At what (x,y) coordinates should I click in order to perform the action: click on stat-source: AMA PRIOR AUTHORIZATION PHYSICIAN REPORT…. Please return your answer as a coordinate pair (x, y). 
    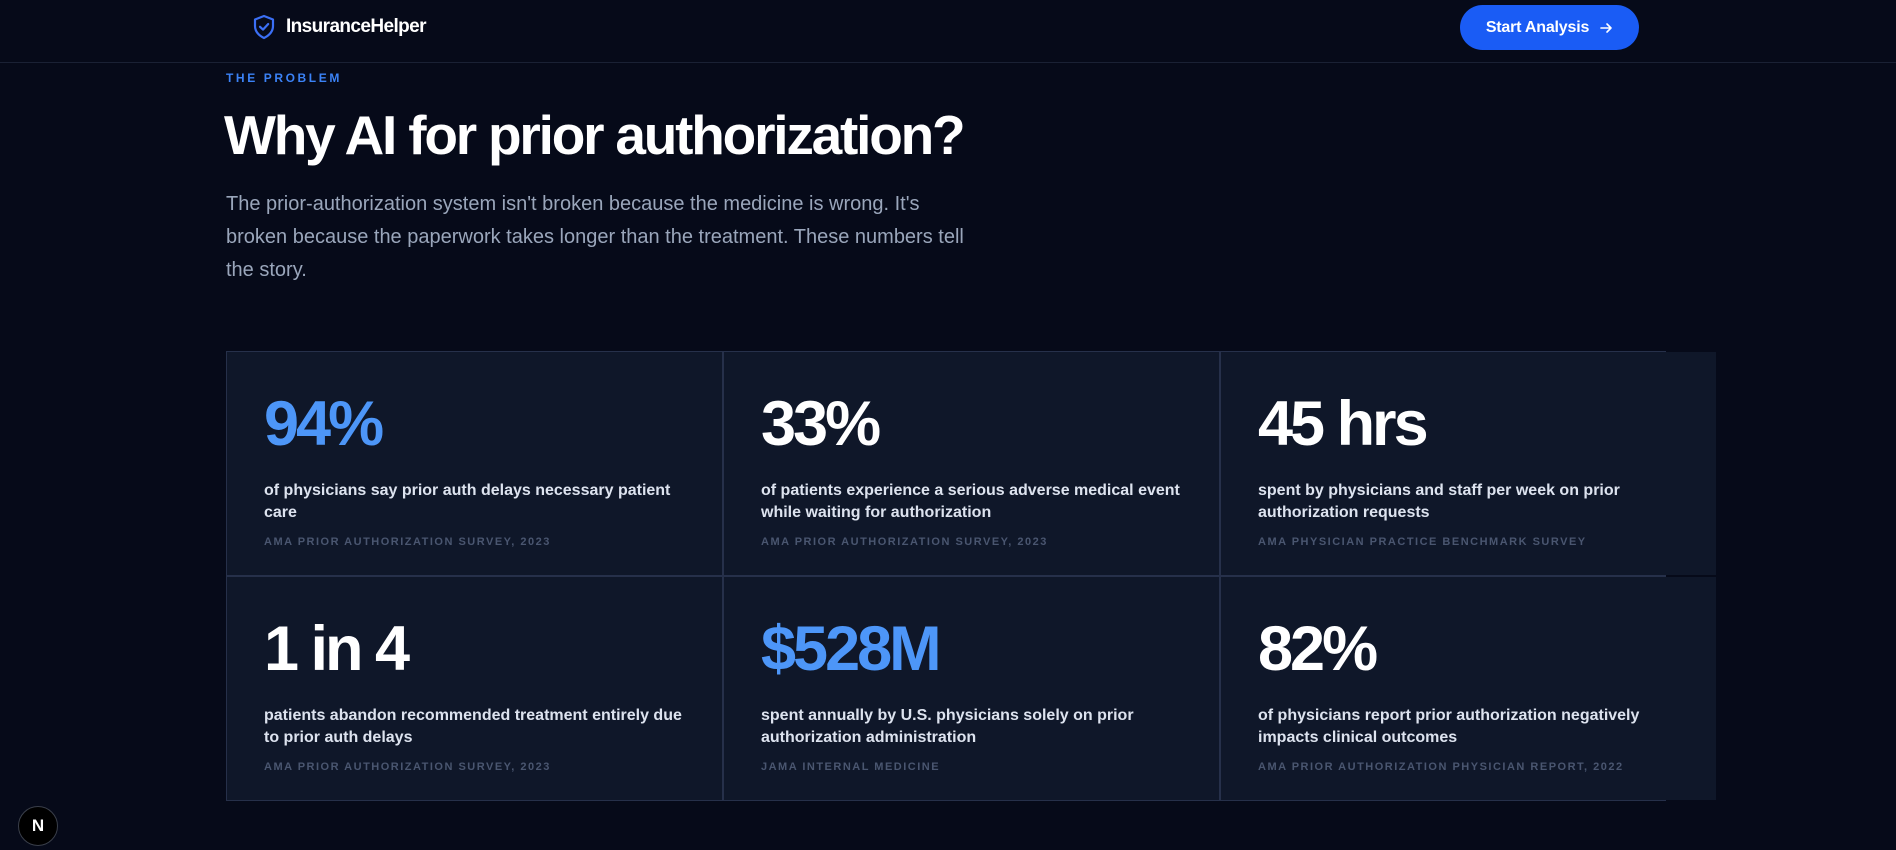
    Looking at the image, I should click on (1441, 767).